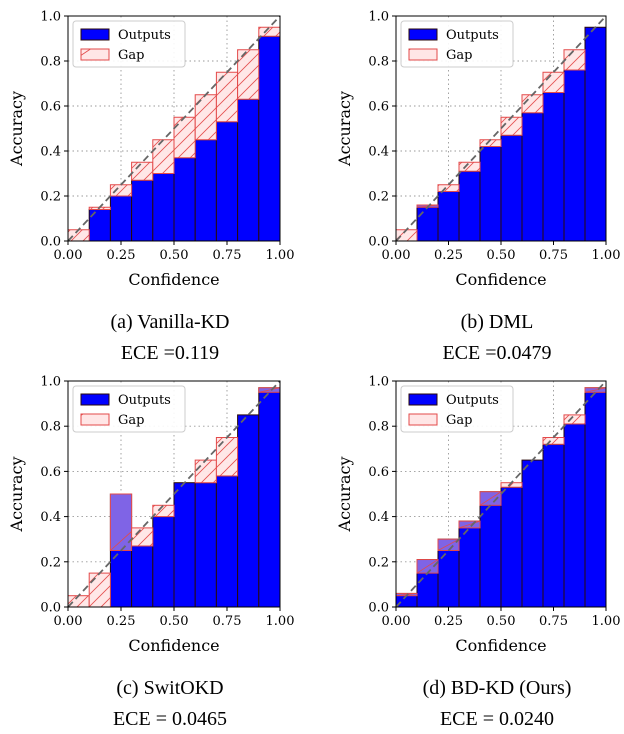 The height and width of the screenshot is (734, 624). Describe the element at coordinates (497, 719) in the screenshot. I see `ece-value: ECE = 0.0240` at that location.